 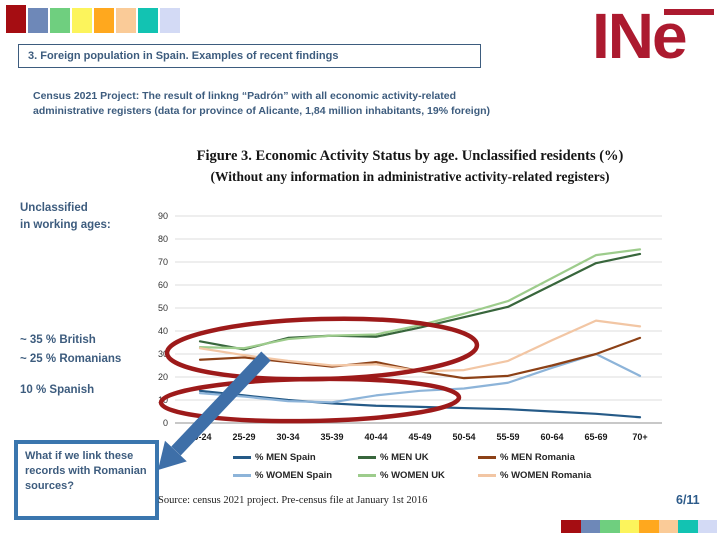 I want to click on series-line--women-spain, so click(x=420, y=378).